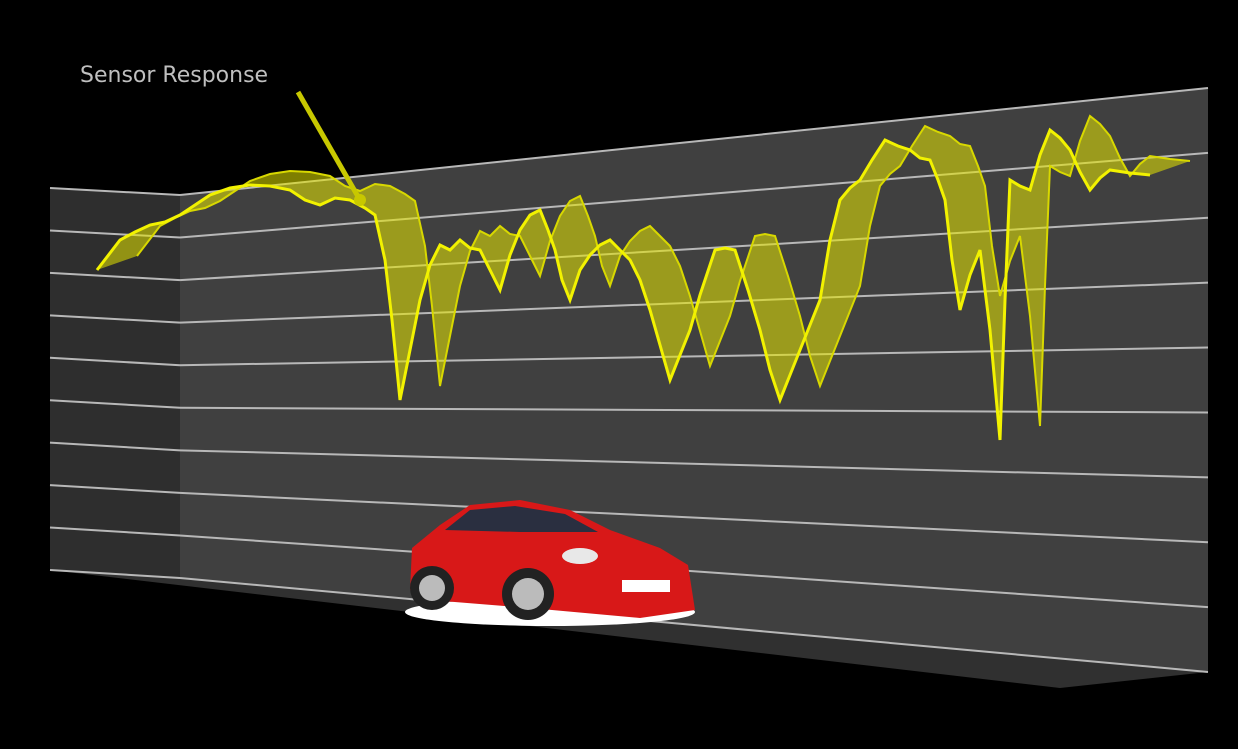 The image size is (1238, 749). What do you see at coordinates (521, 519) in the screenshot?
I see `car-window` at bounding box center [521, 519].